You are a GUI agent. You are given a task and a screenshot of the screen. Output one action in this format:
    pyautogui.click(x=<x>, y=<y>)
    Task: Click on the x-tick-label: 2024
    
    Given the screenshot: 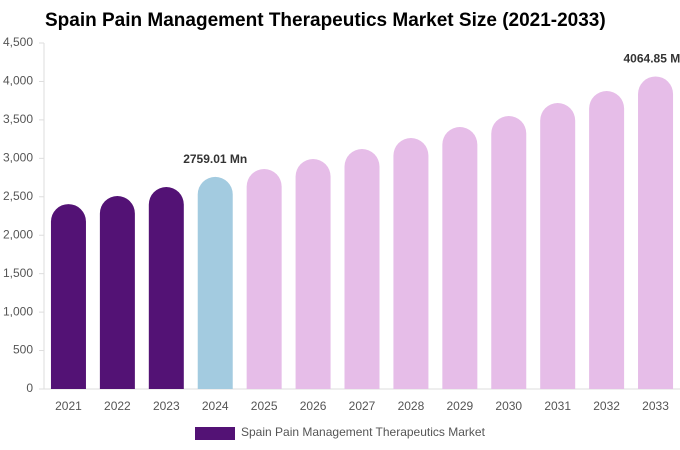 What is the action you would take?
    pyautogui.click(x=215, y=406)
    